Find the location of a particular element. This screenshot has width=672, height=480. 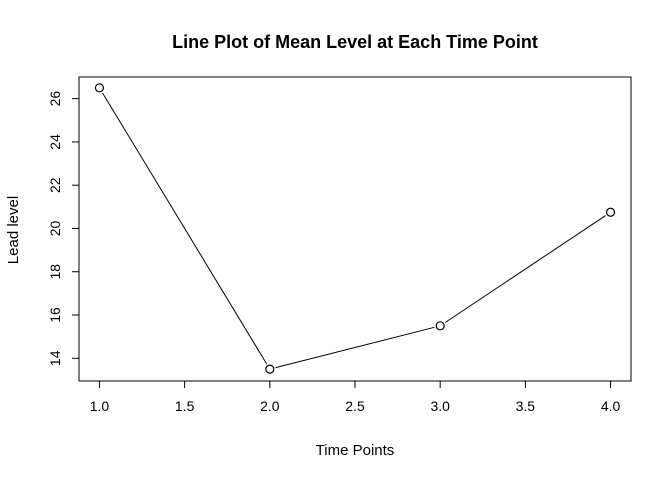

x-tick-label: 1.5 is located at coordinates (185, 406).